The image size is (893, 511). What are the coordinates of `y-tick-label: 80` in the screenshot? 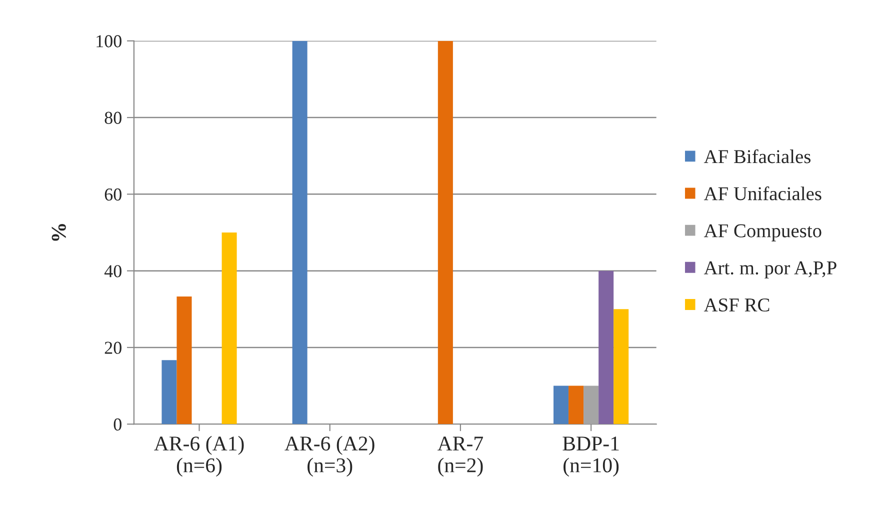 It's located at (113, 118).